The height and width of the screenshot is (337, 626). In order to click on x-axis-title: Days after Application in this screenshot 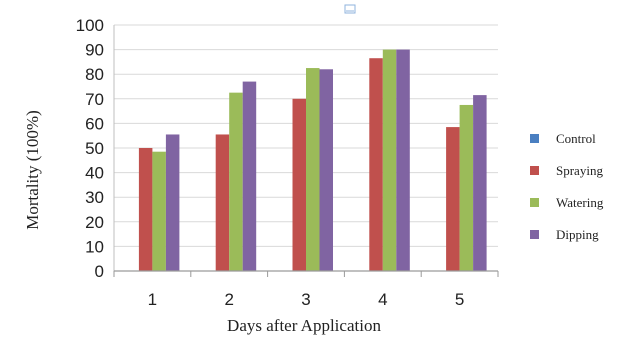, I will do `click(304, 325)`.